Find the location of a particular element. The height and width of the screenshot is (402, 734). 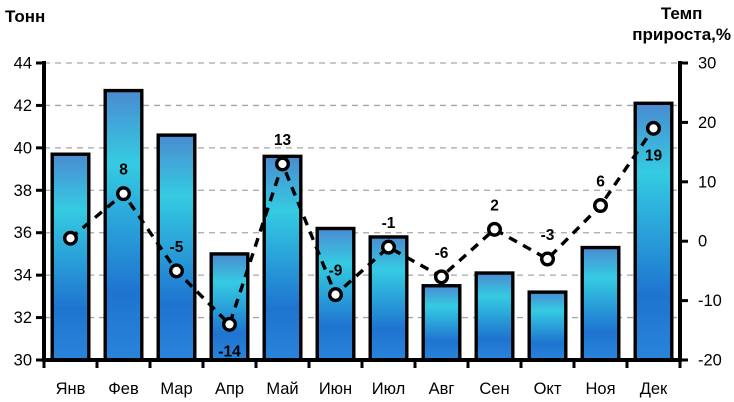

left-axis-tick-label: 40 is located at coordinates (23, 148).